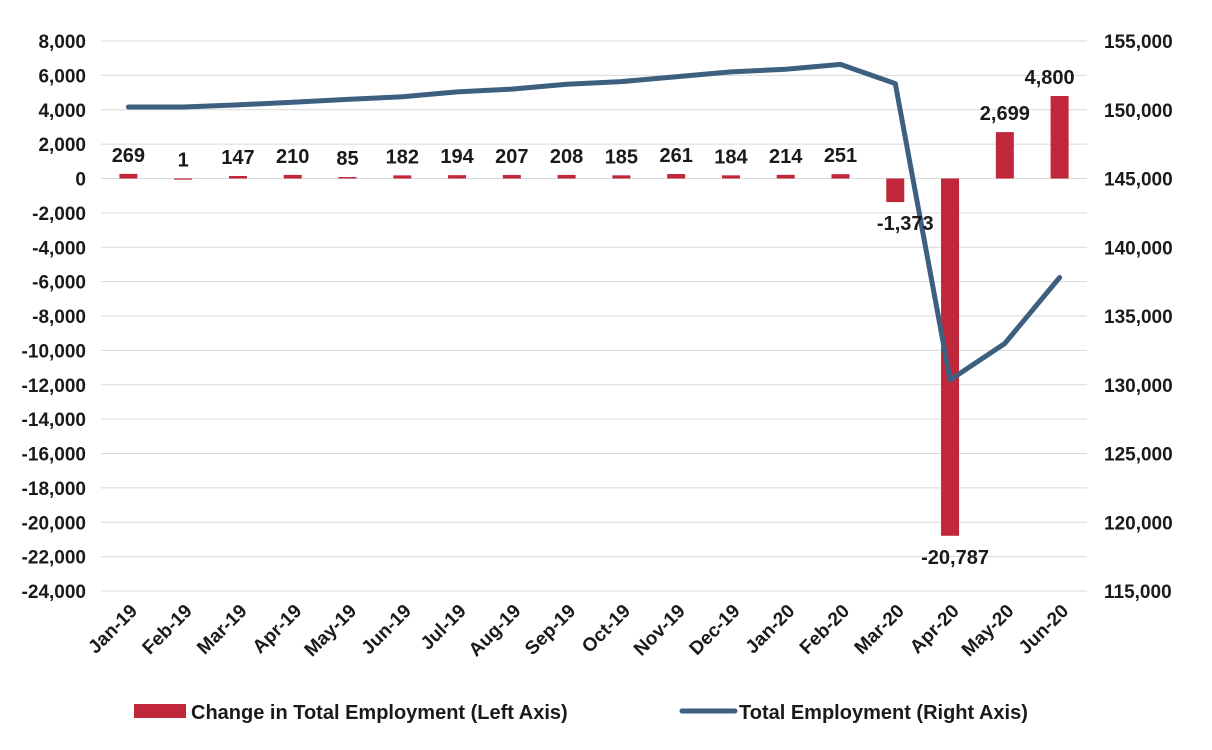 This screenshot has height=750, width=1212. Describe the element at coordinates (550, 630) in the screenshot. I see `x-tick-label: Sep-19` at that location.